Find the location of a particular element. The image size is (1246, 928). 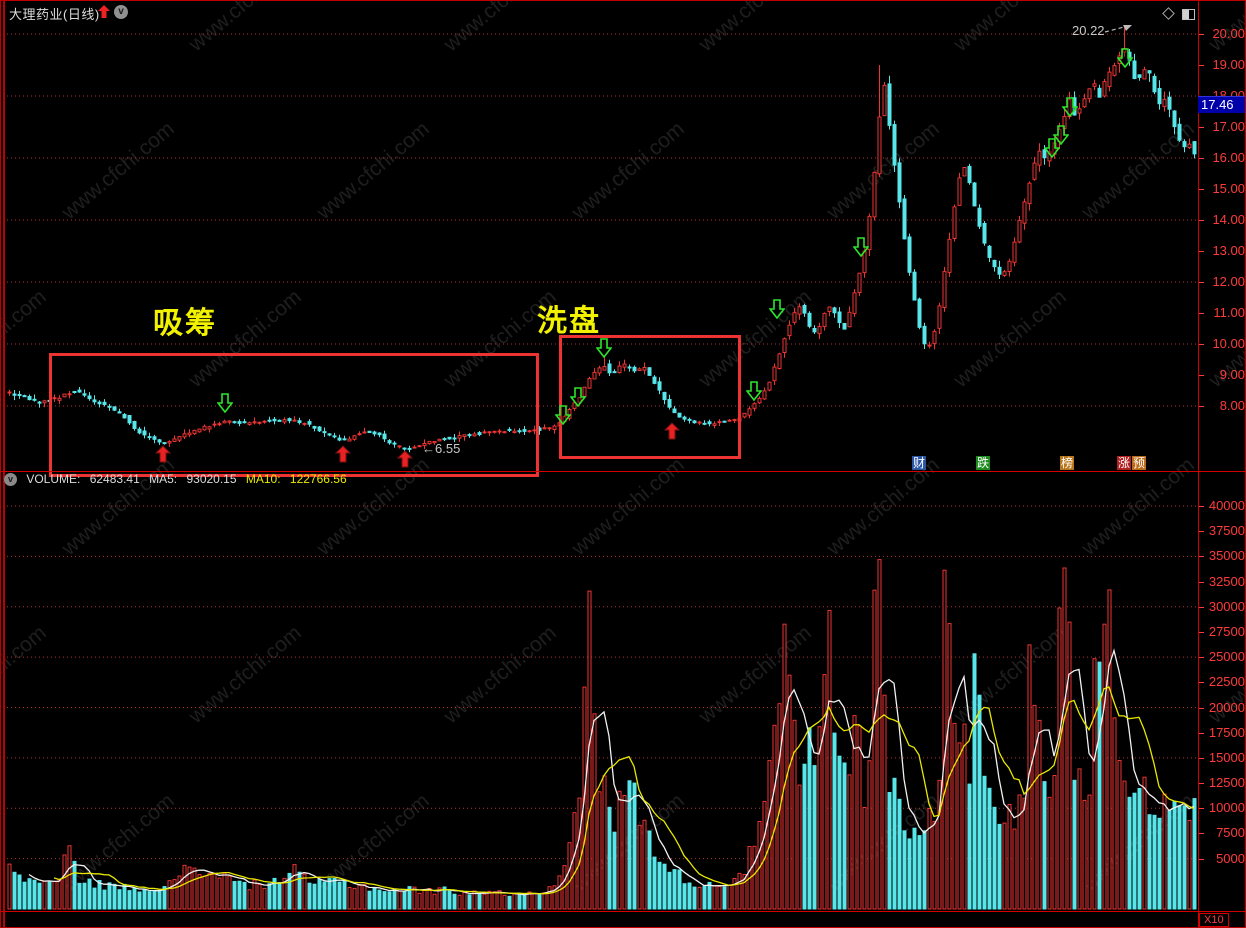

shakeout-label: 洗盘 is located at coordinates (569, 321).